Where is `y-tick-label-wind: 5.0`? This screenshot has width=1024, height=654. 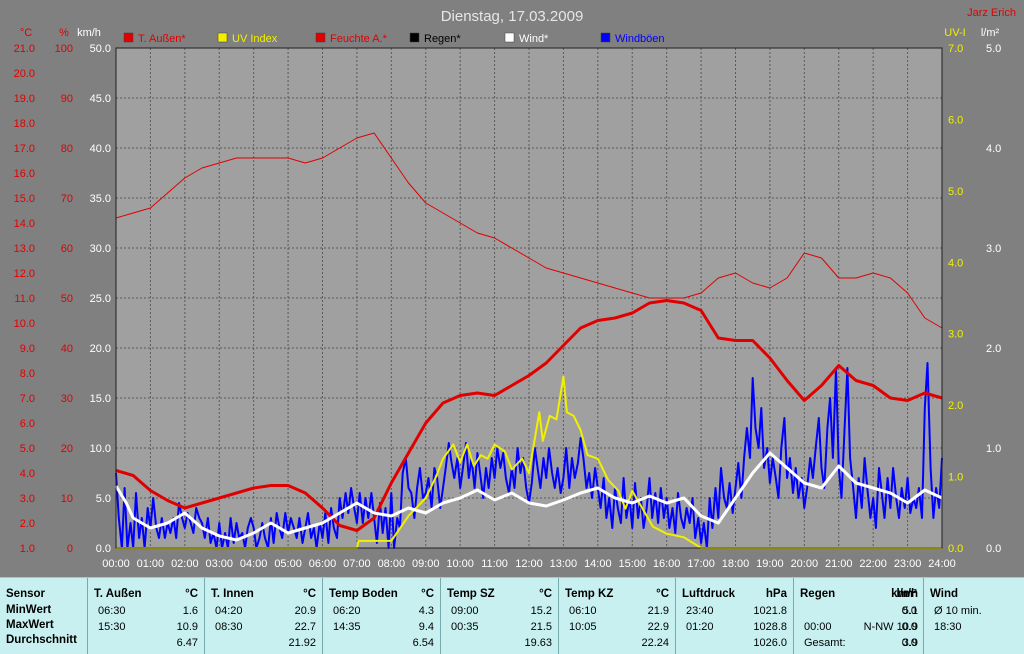 y-tick-label-wind: 5.0 is located at coordinates (103, 499).